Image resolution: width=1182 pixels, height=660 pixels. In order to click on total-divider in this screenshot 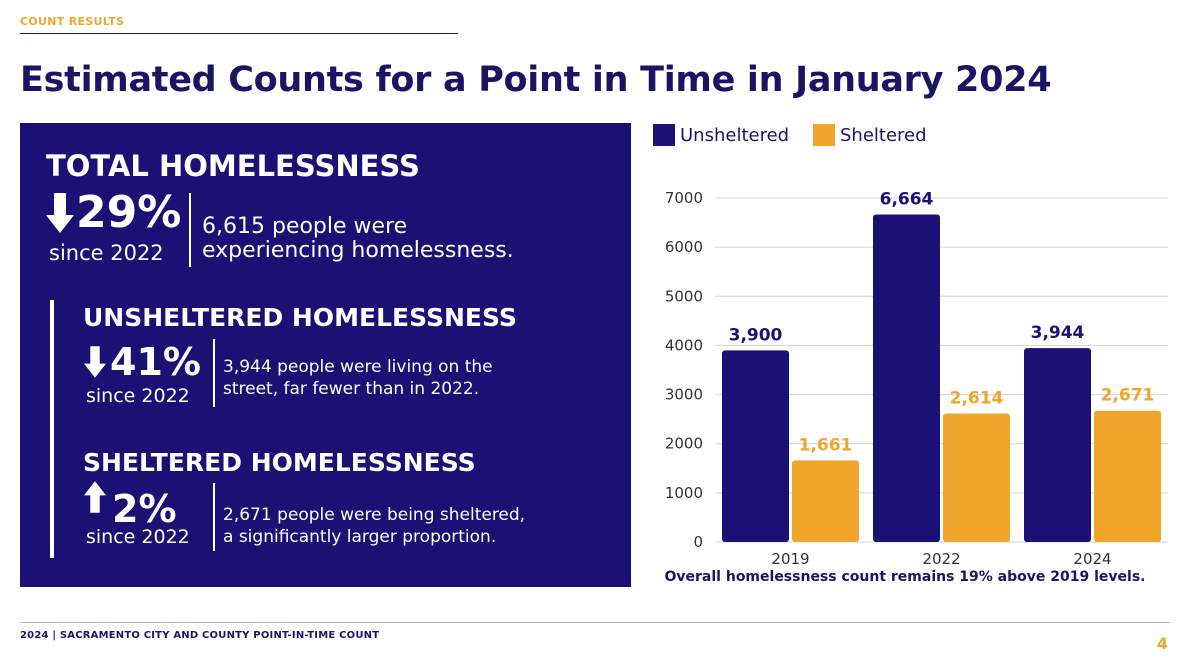, I will do `click(190, 230)`.